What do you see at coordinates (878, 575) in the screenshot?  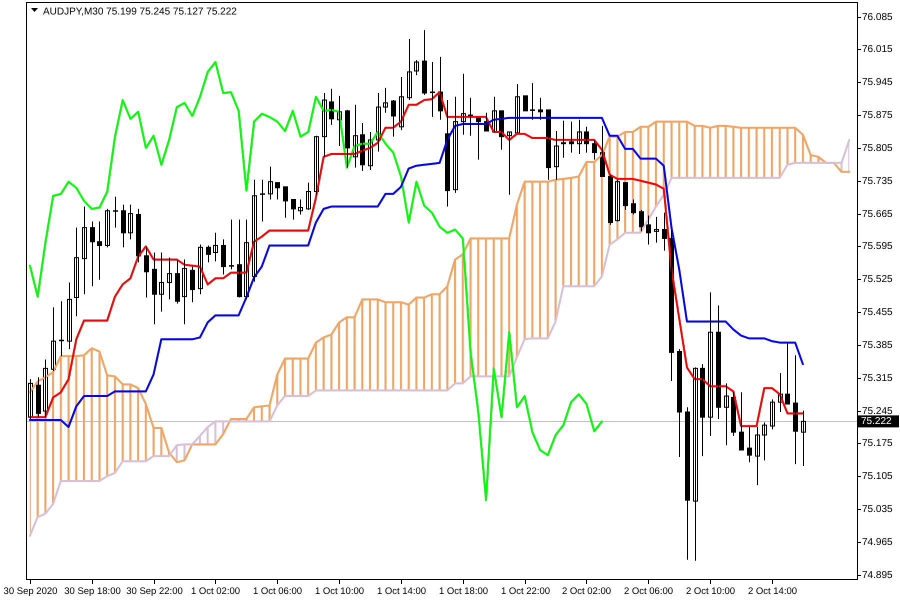 I see `y-tick-label: 74.895` at bounding box center [878, 575].